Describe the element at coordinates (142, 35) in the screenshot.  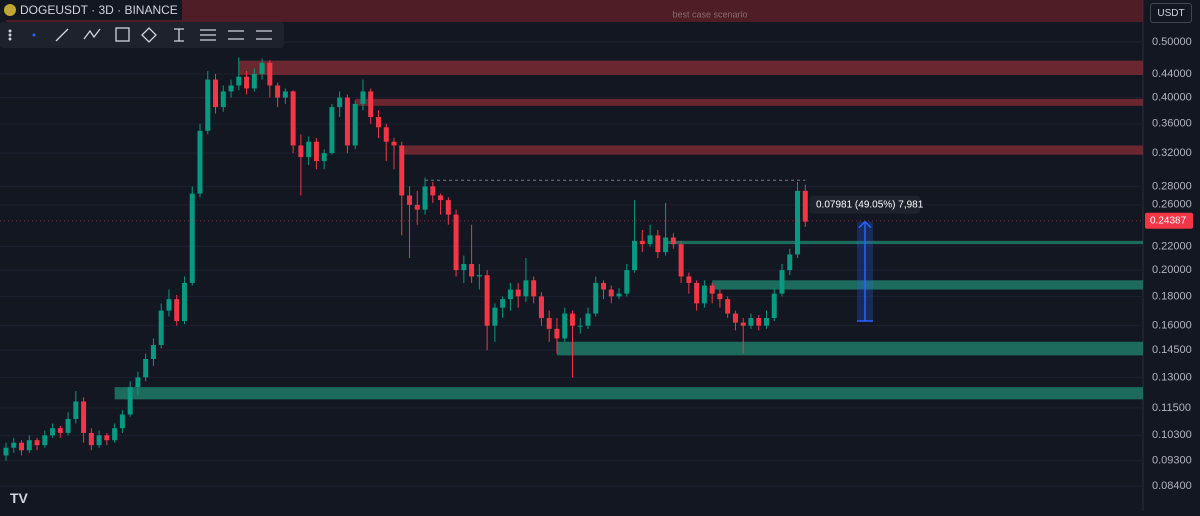
I see `drawing-toolbar` at that location.